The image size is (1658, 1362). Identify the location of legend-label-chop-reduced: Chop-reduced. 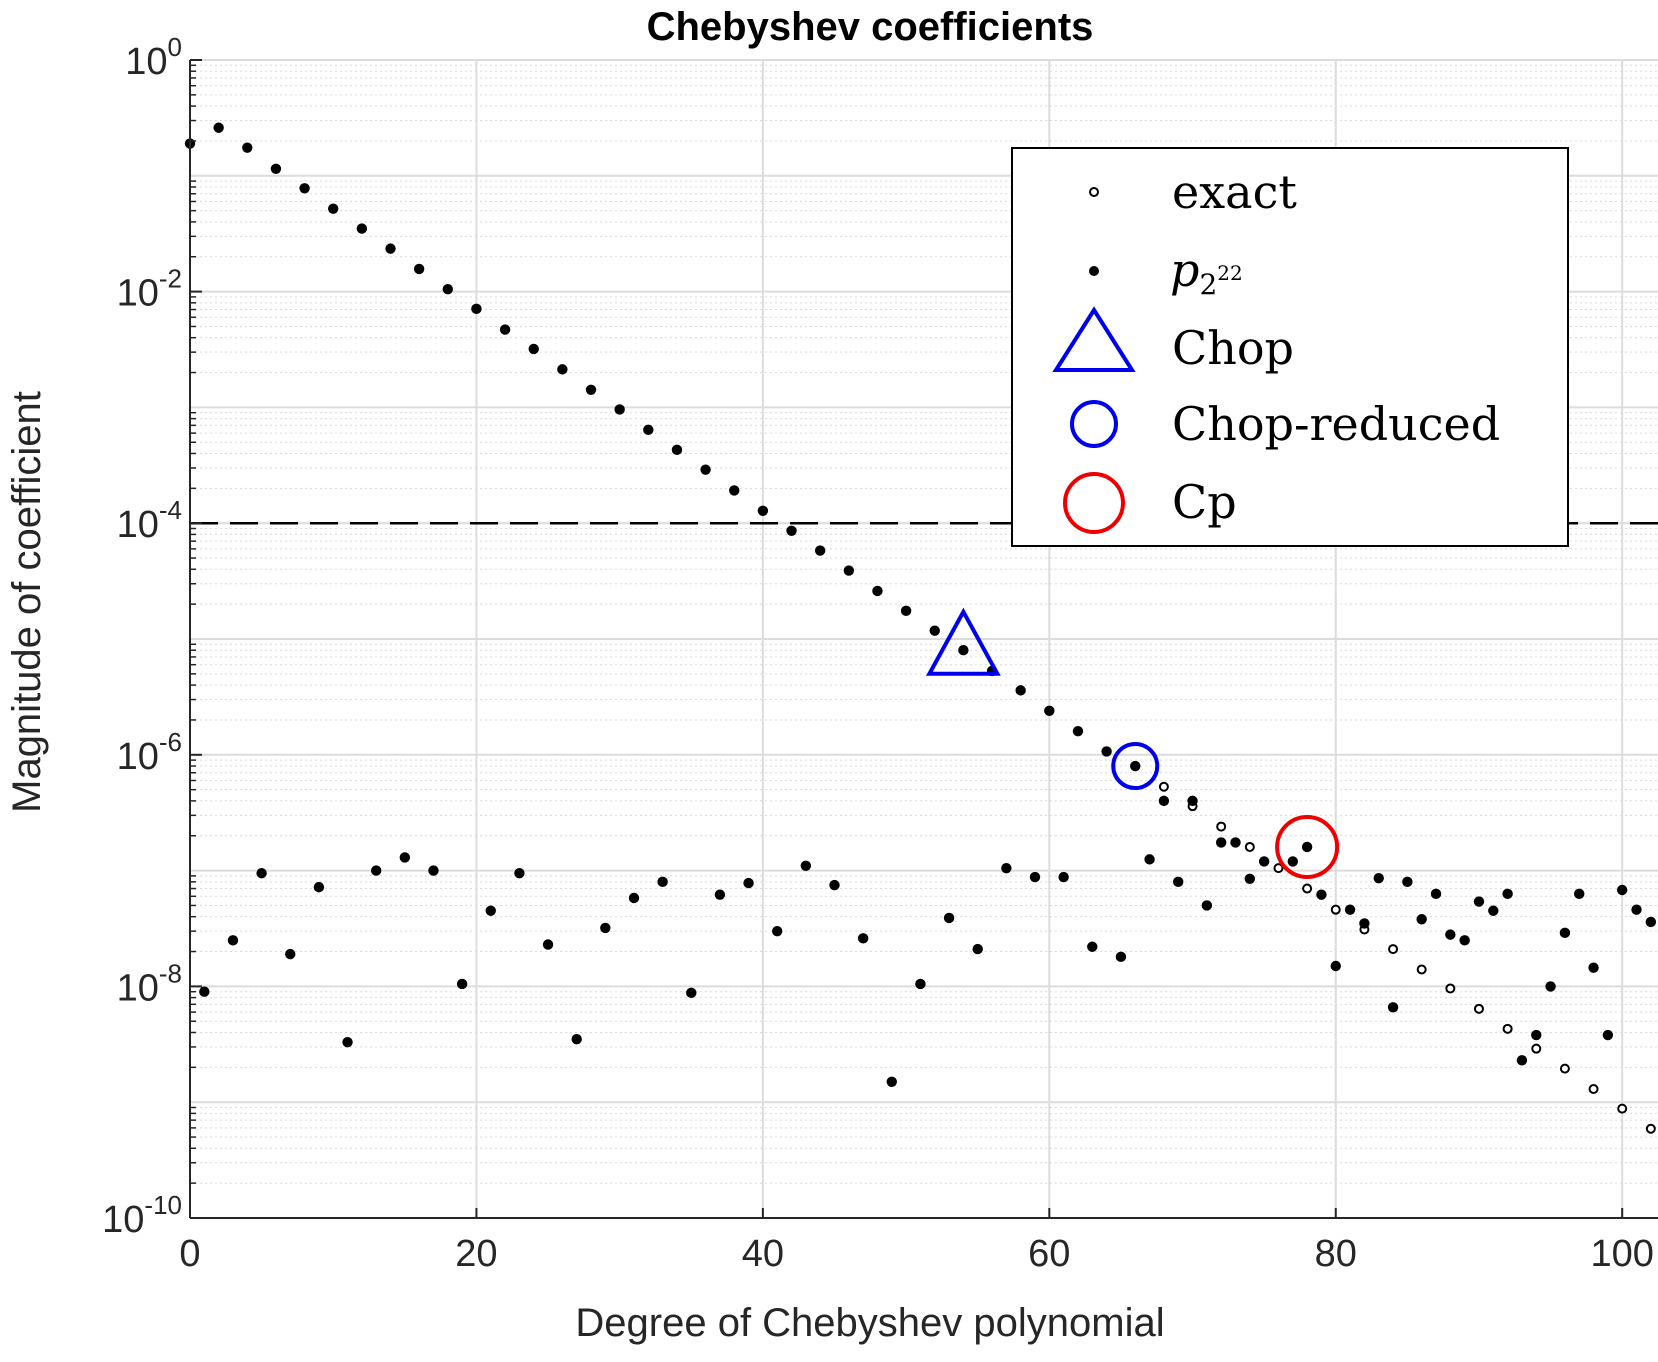
(1336, 424).